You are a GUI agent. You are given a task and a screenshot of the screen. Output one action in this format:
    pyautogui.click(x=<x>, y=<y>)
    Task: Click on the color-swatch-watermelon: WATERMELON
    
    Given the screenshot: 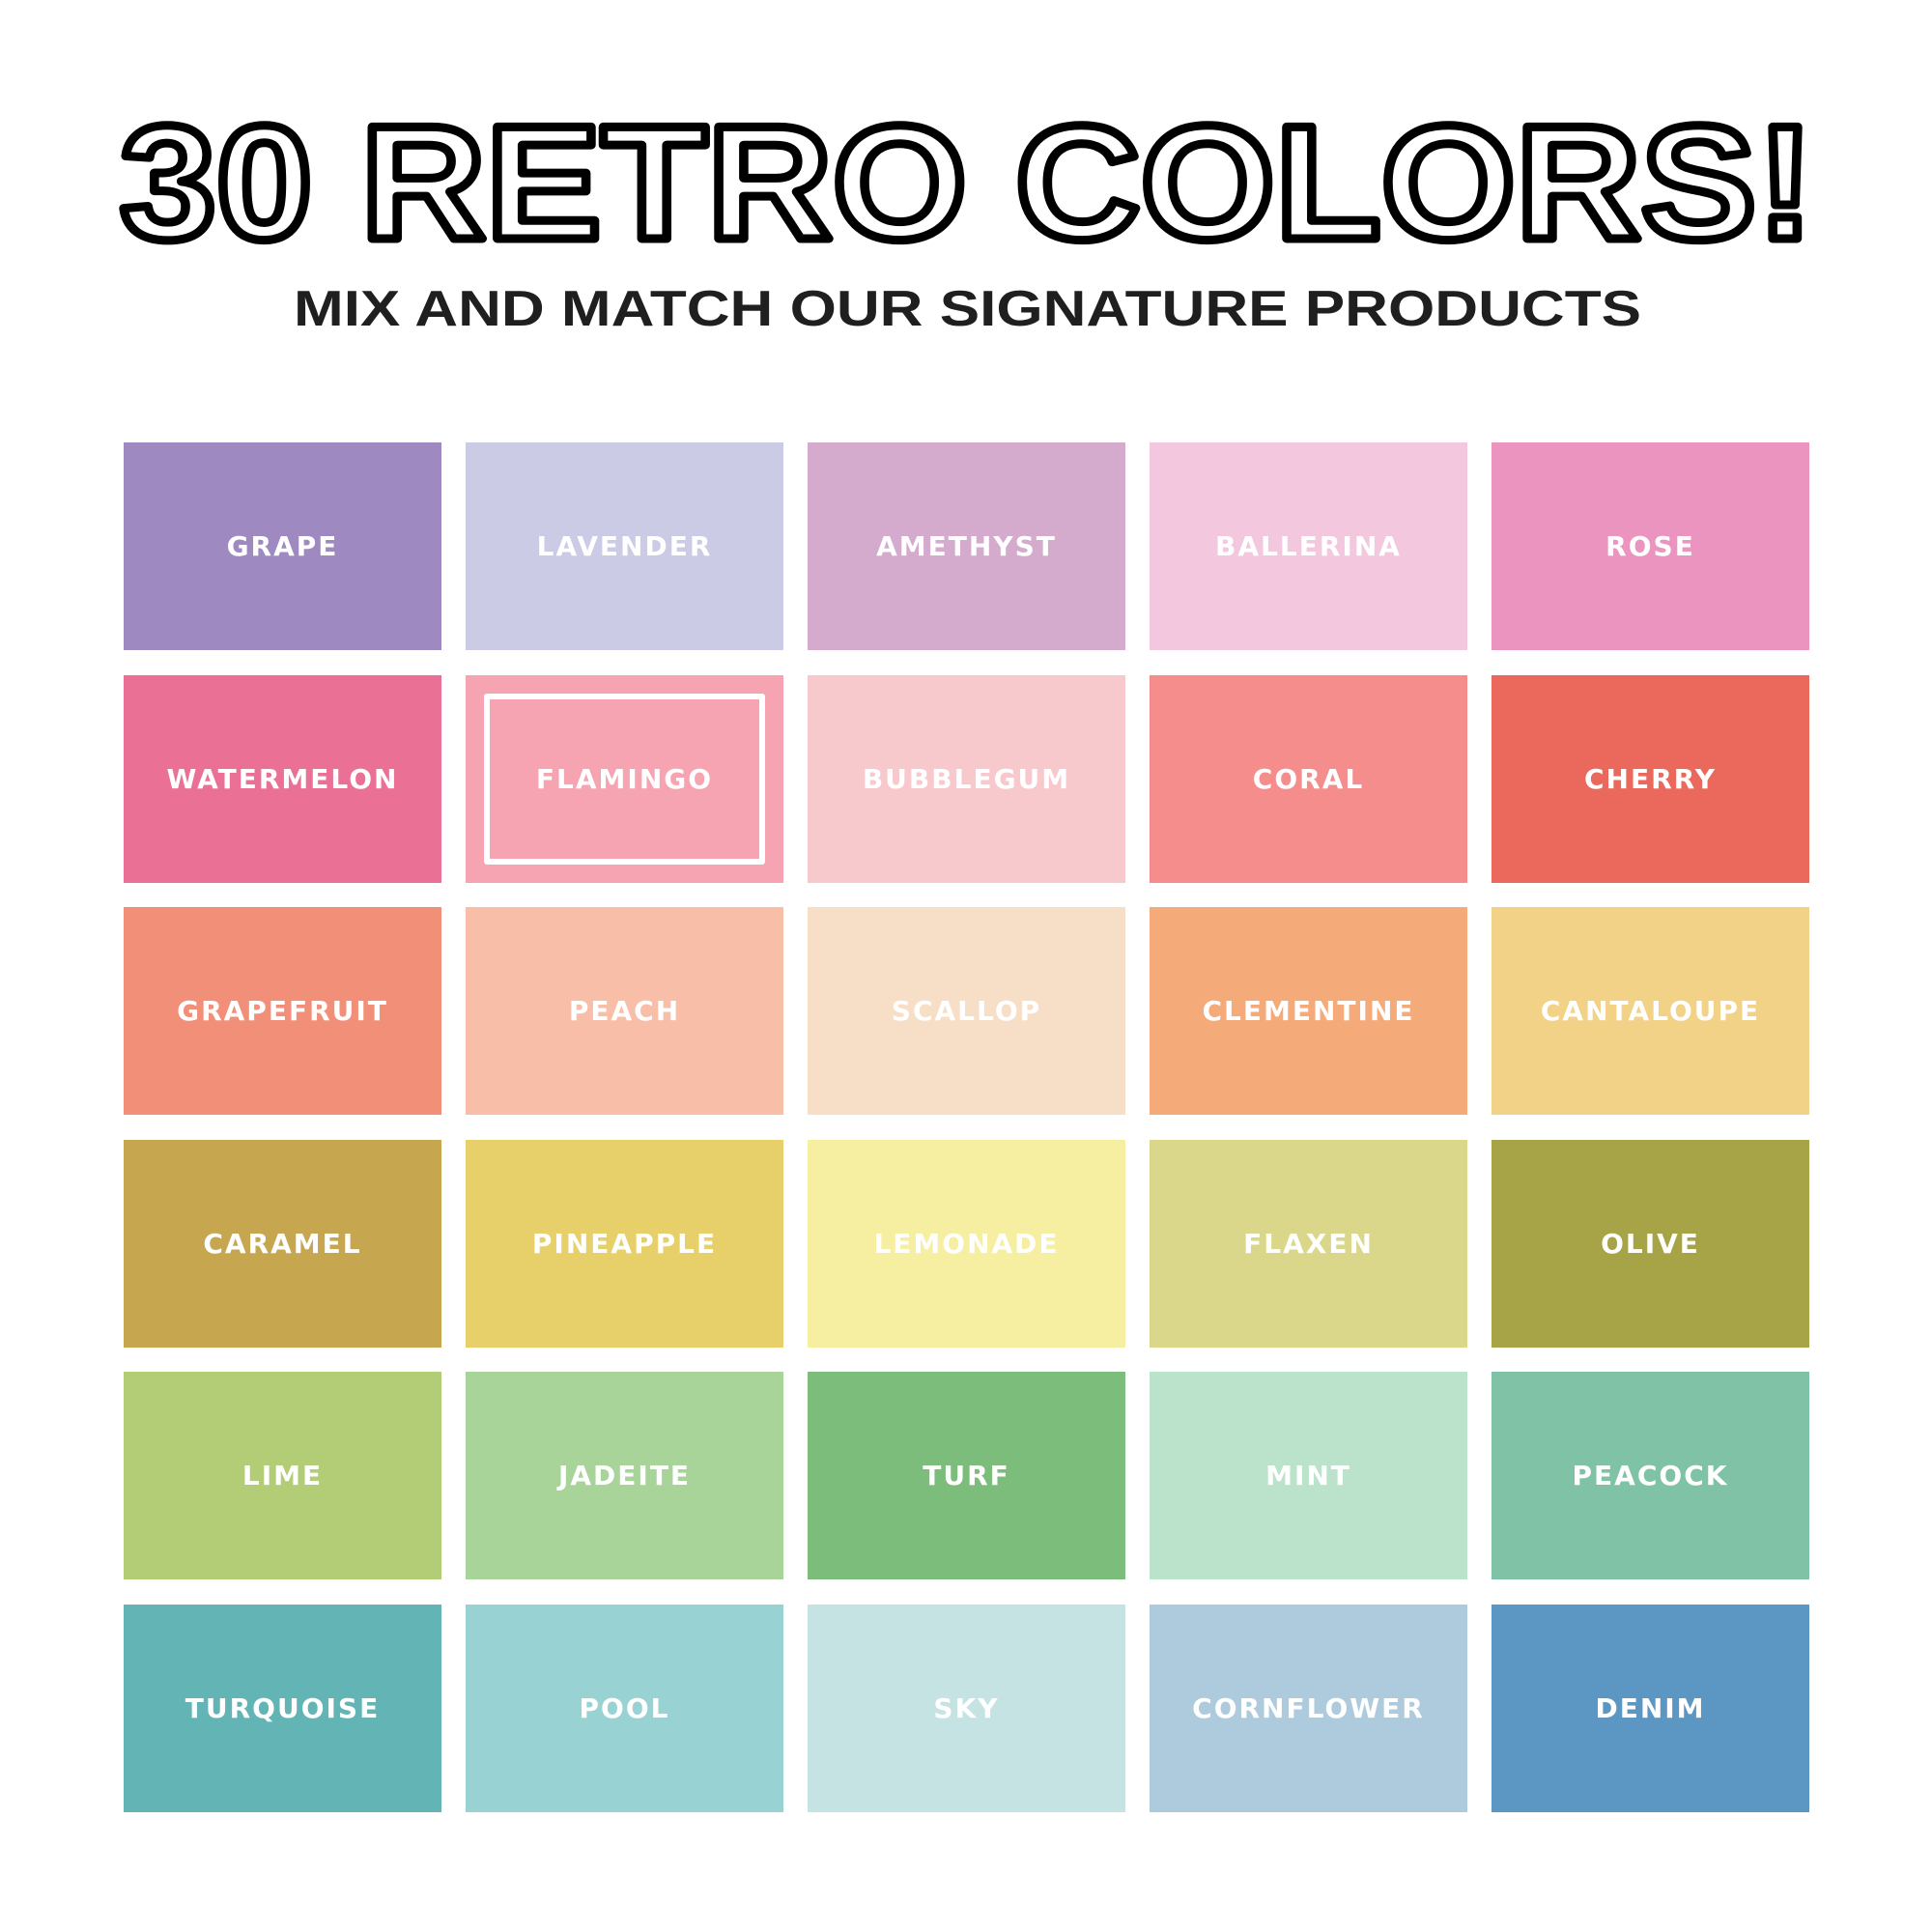 What is the action you would take?
    pyautogui.click(x=282, y=778)
    